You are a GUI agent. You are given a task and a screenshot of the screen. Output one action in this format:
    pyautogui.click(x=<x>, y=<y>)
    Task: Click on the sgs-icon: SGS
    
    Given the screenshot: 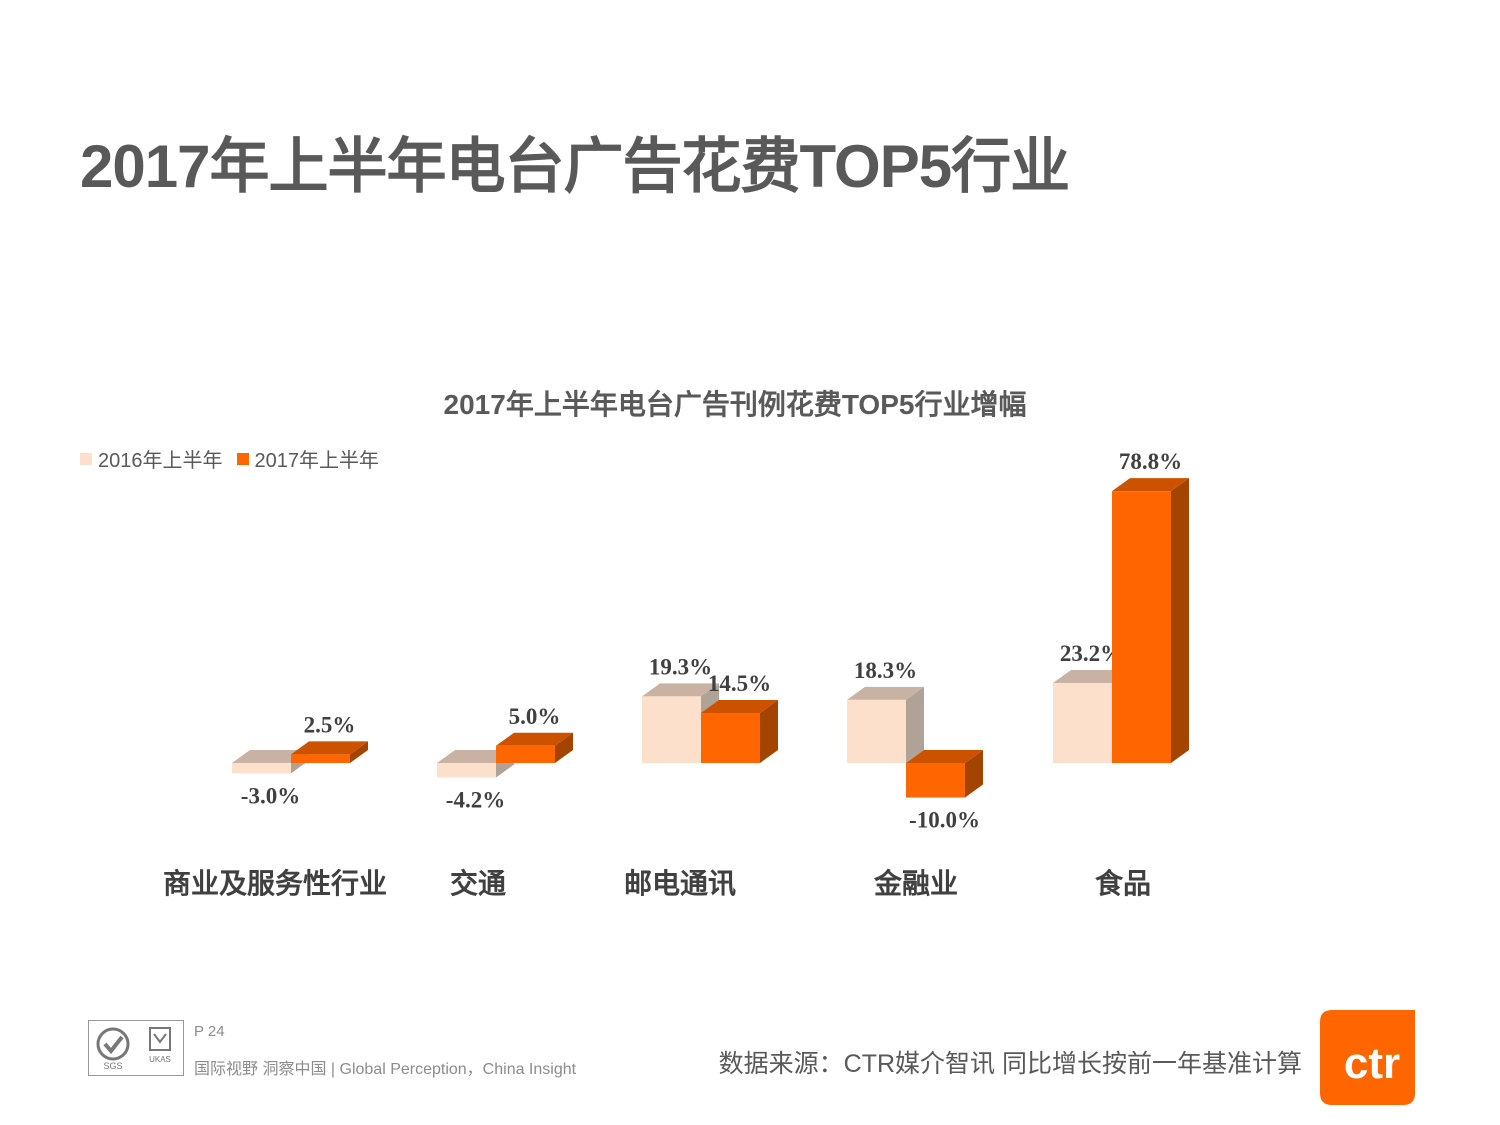 What is the action you would take?
    pyautogui.click(x=112, y=1049)
    